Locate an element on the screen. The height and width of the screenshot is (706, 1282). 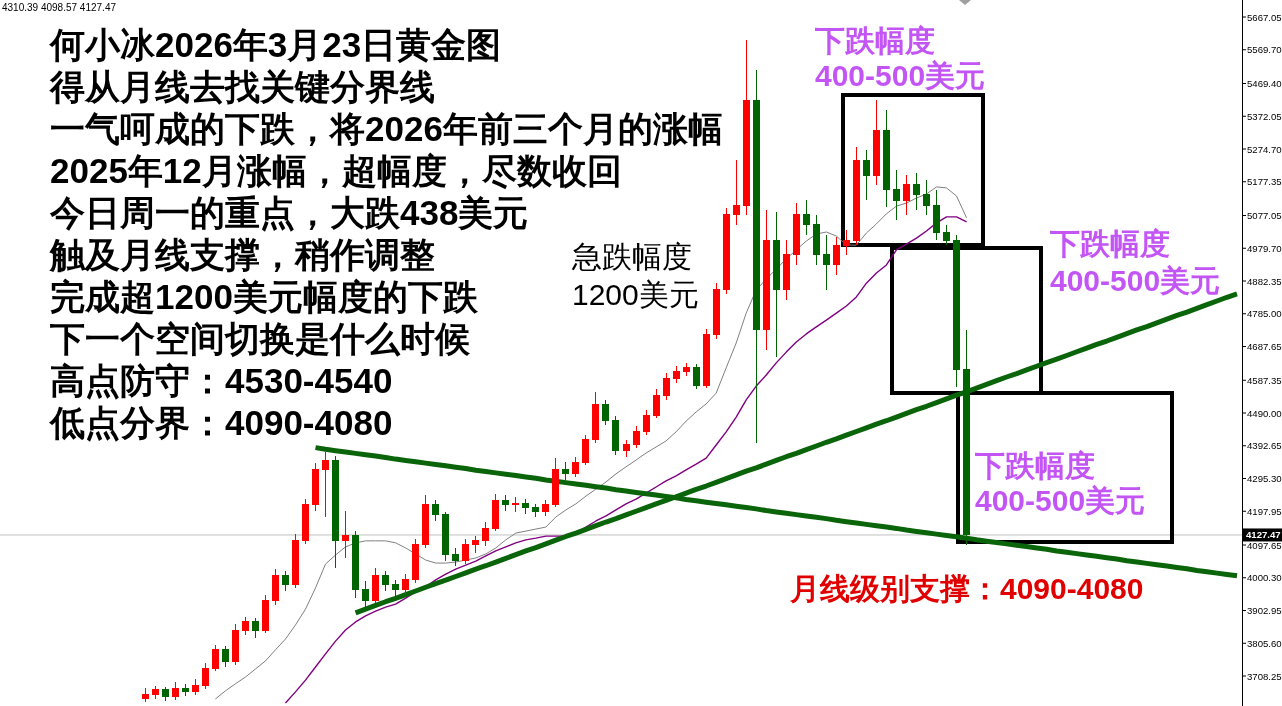
annotation: 高点防守：4530-4540 is located at coordinates (221, 380).